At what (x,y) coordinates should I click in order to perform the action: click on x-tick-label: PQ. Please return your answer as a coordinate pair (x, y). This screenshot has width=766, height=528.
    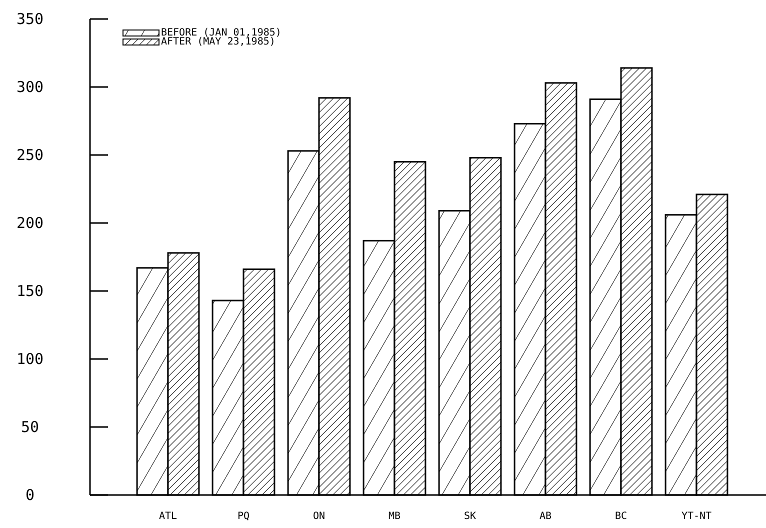
    Looking at the image, I should click on (243, 516).